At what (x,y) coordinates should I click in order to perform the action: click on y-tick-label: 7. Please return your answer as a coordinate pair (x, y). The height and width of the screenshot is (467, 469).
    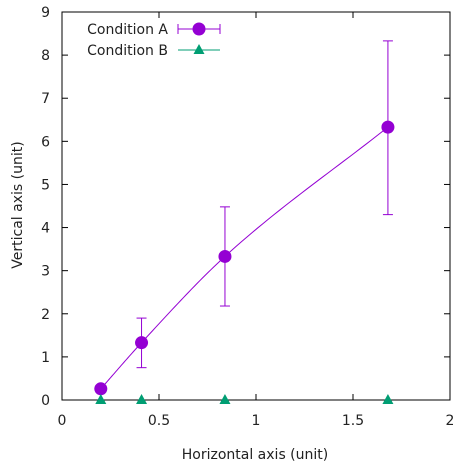
    Looking at the image, I should click on (45, 99).